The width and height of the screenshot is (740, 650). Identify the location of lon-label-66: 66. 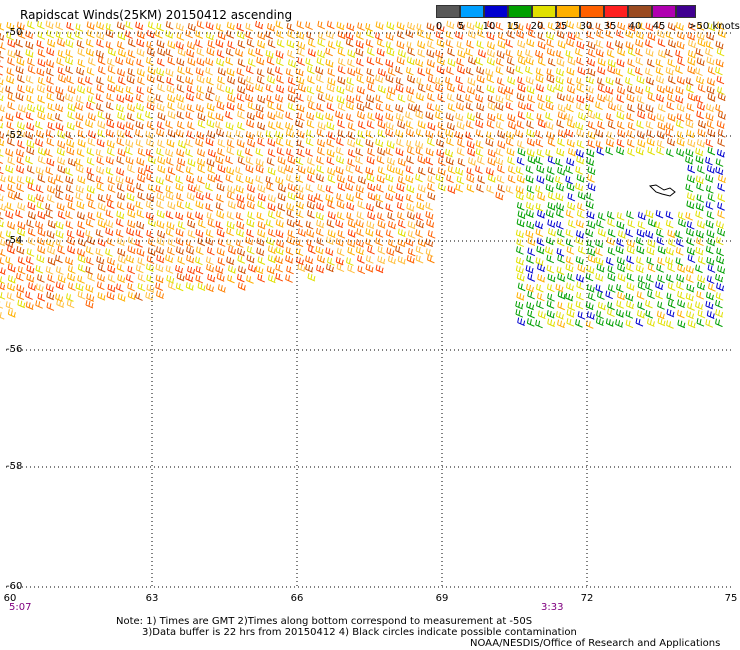
(297, 598).